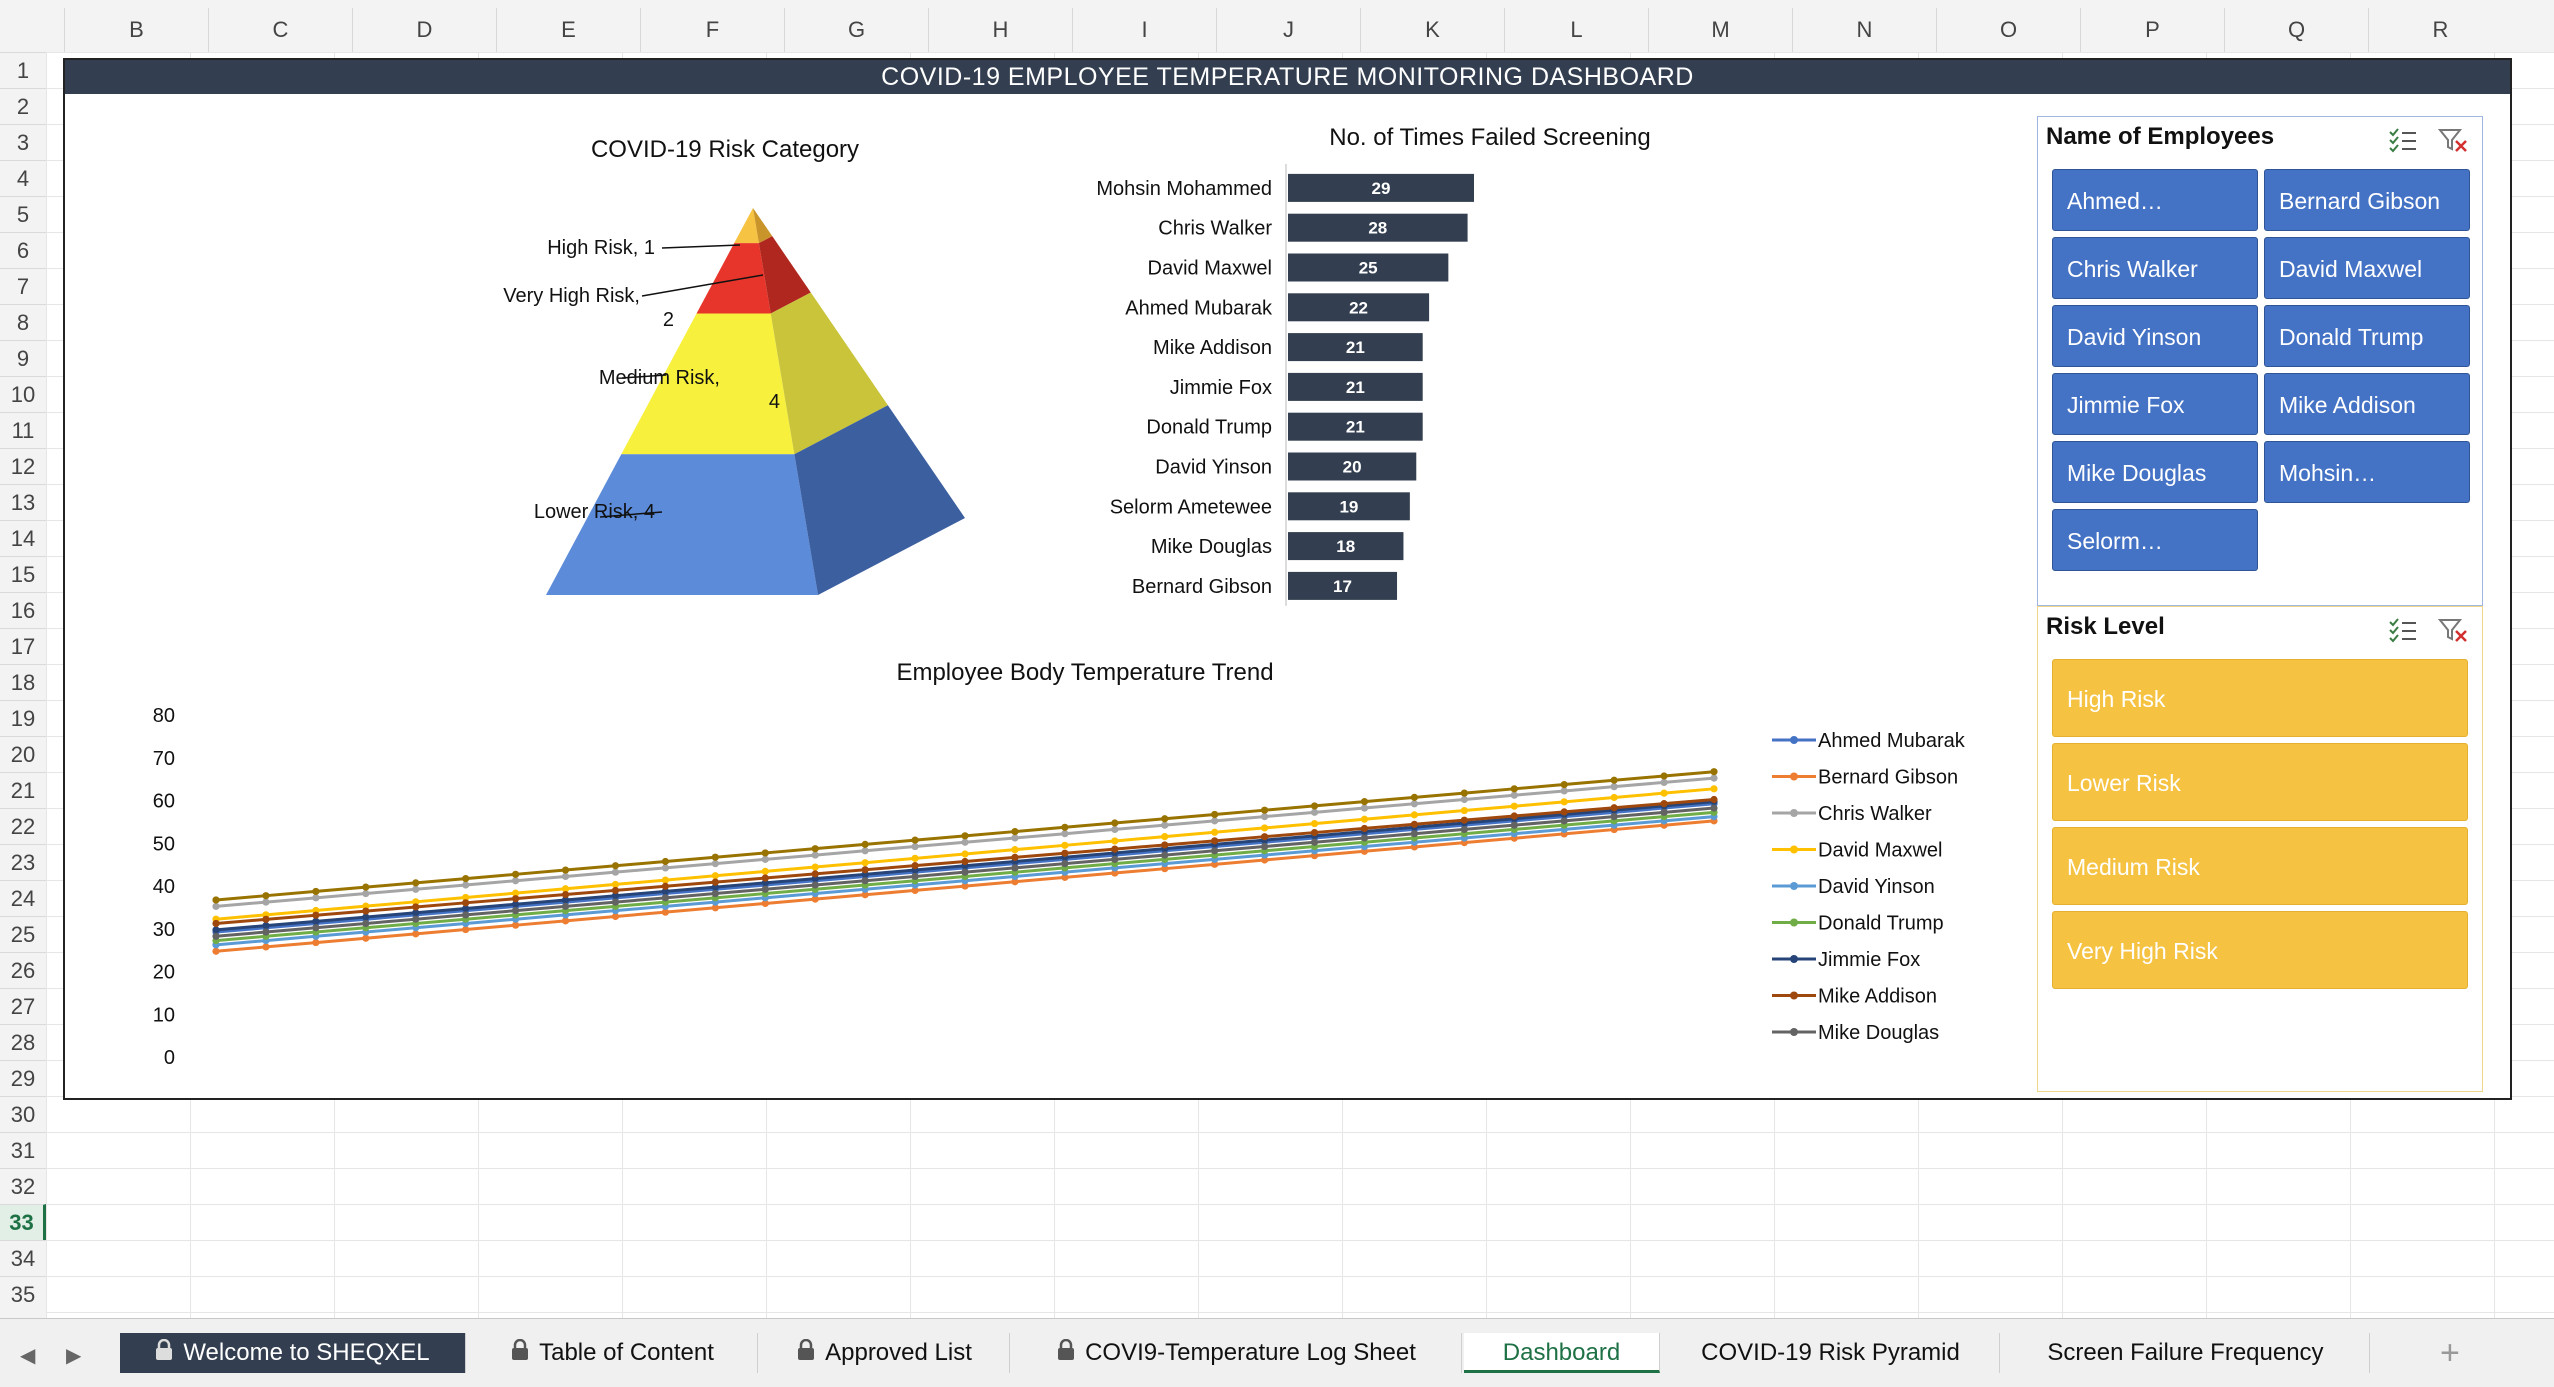 The width and height of the screenshot is (2554, 1387). Describe the element at coordinates (23, 106) in the screenshot. I see `row-header-2: 2` at that location.